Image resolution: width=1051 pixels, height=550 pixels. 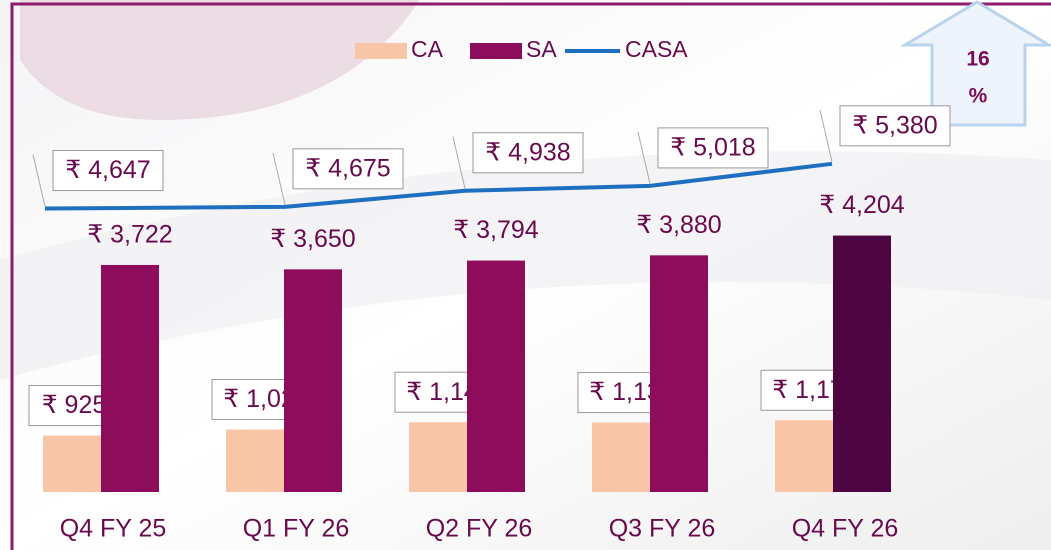 I want to click on legend-label: SA, so click(x=541, y=49).